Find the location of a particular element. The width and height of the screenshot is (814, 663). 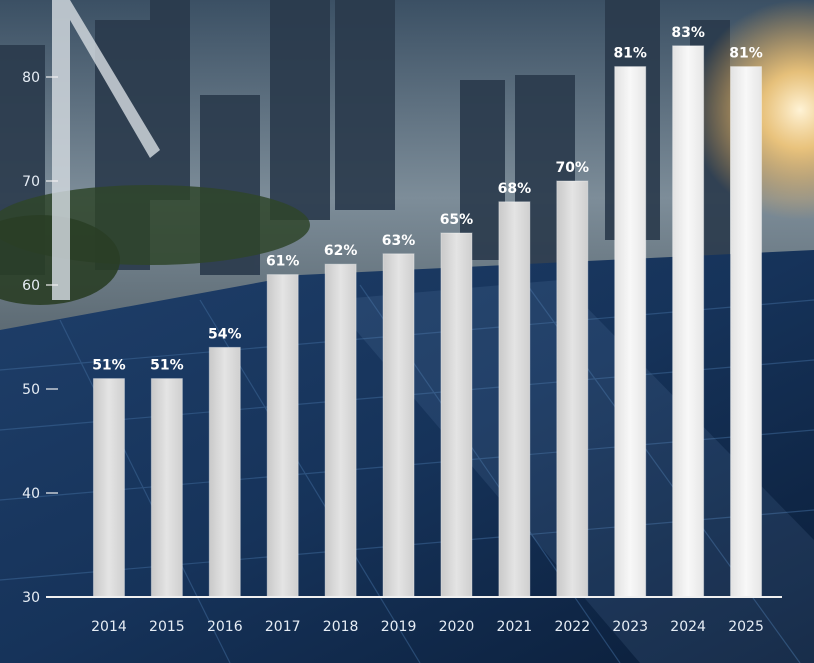

bar-2016 is located at coordinates (224, 472).